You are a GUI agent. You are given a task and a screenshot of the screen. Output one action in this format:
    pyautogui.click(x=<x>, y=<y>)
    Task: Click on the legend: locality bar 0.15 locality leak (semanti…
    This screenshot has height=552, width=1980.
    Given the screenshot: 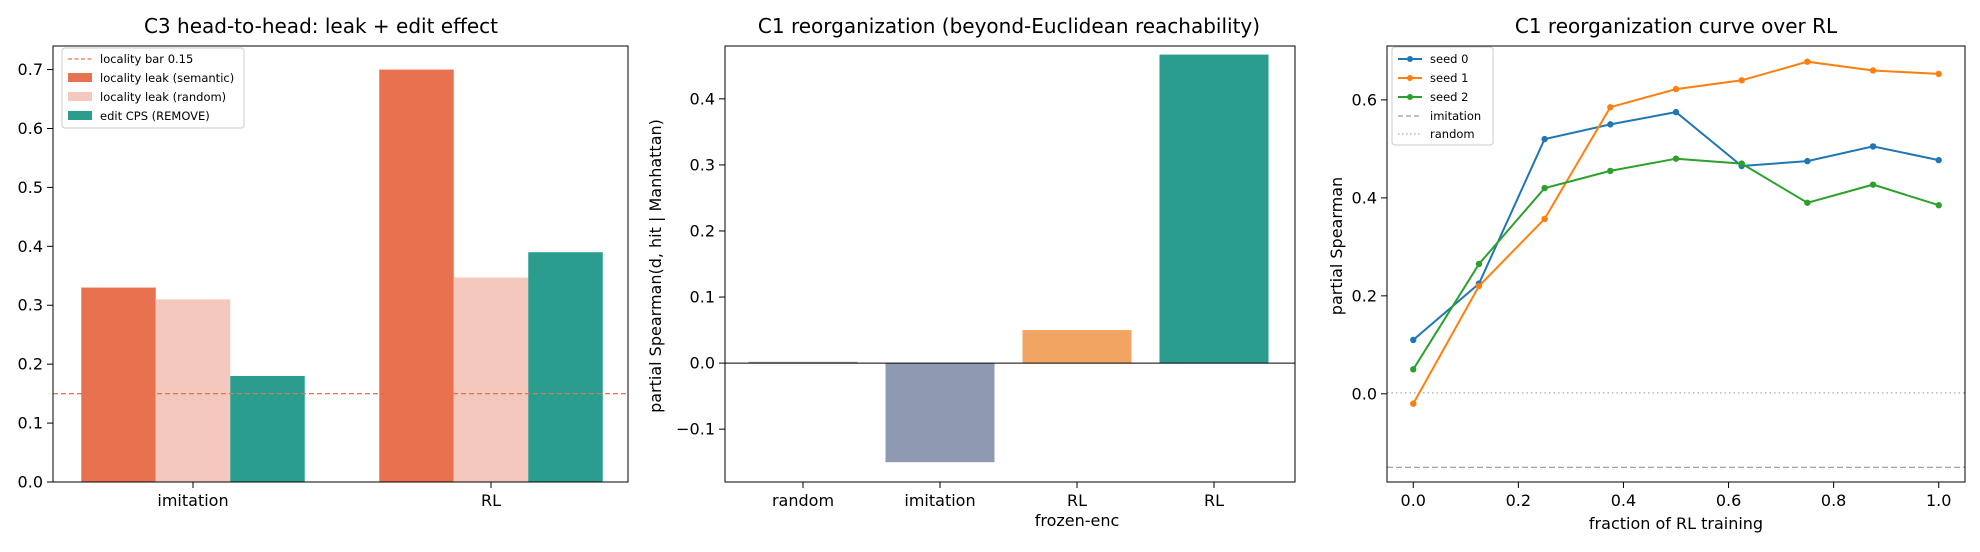 What is the action you would take?
    pyautogui.click(x=153, y=88)
    